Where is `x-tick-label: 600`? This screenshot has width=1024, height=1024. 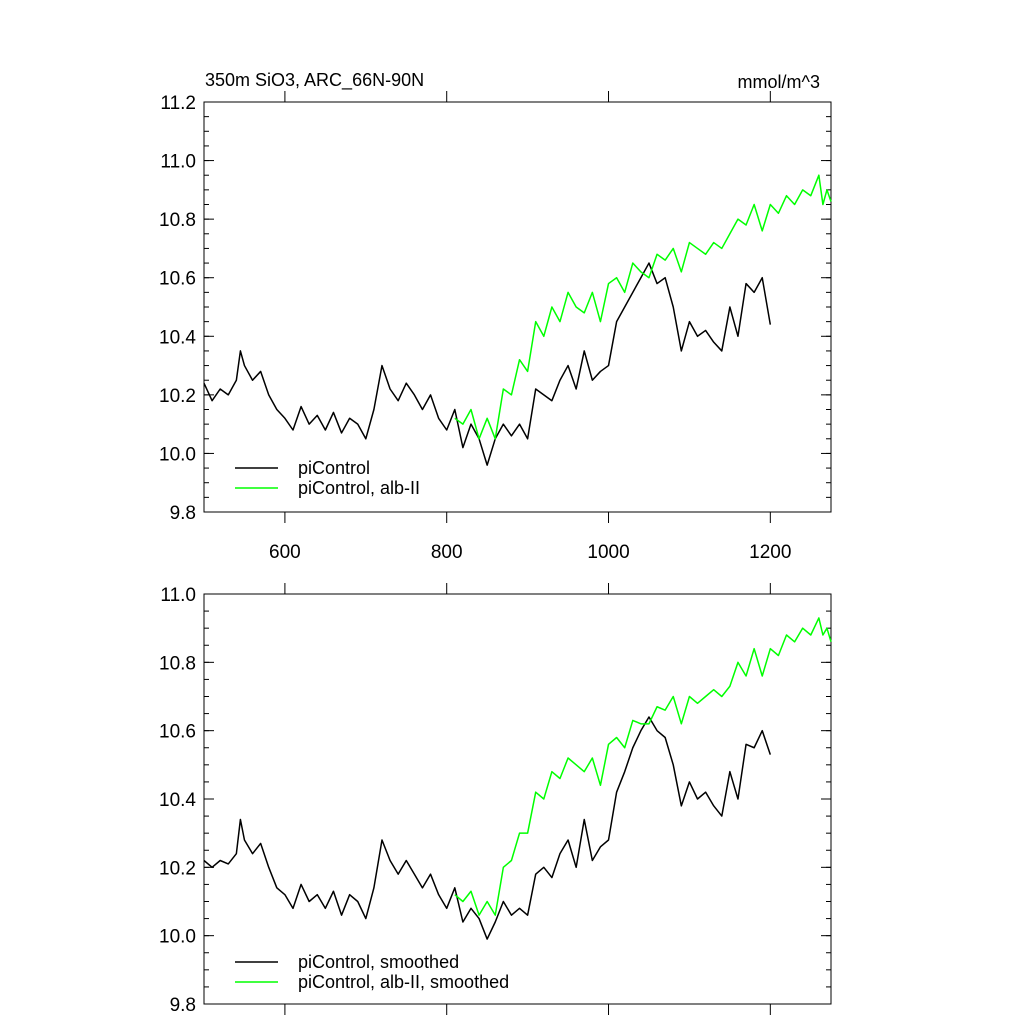
x-tick-label: 600 is located at coordinates (285, 552).